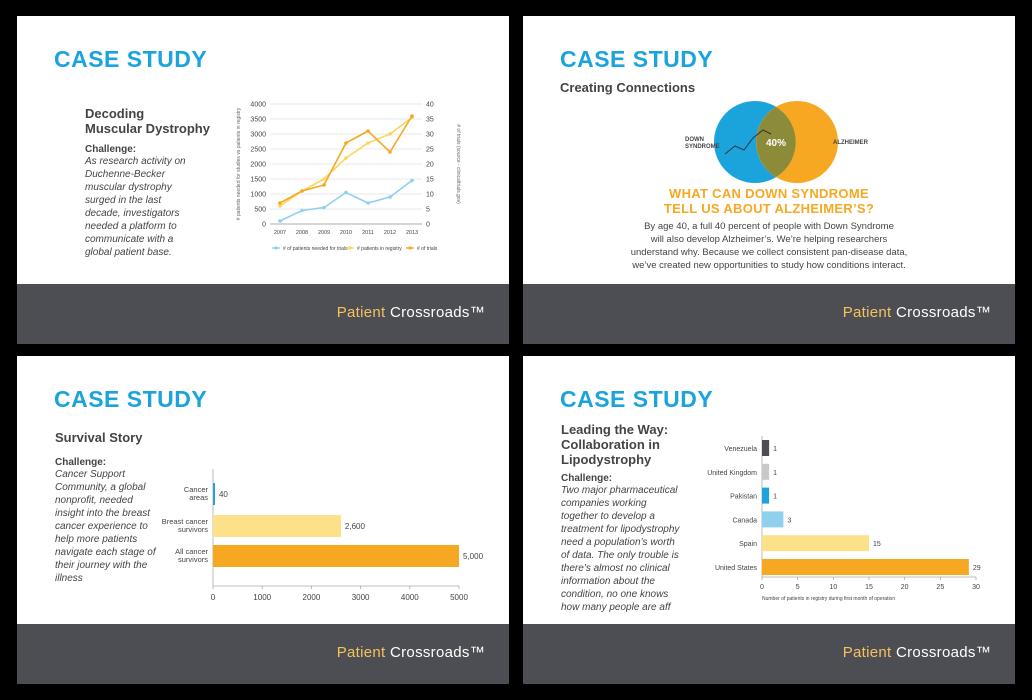  Describe the element at coordinates (430, 120) in the screenshot. I see `y2-tick-label: 35` at that location.